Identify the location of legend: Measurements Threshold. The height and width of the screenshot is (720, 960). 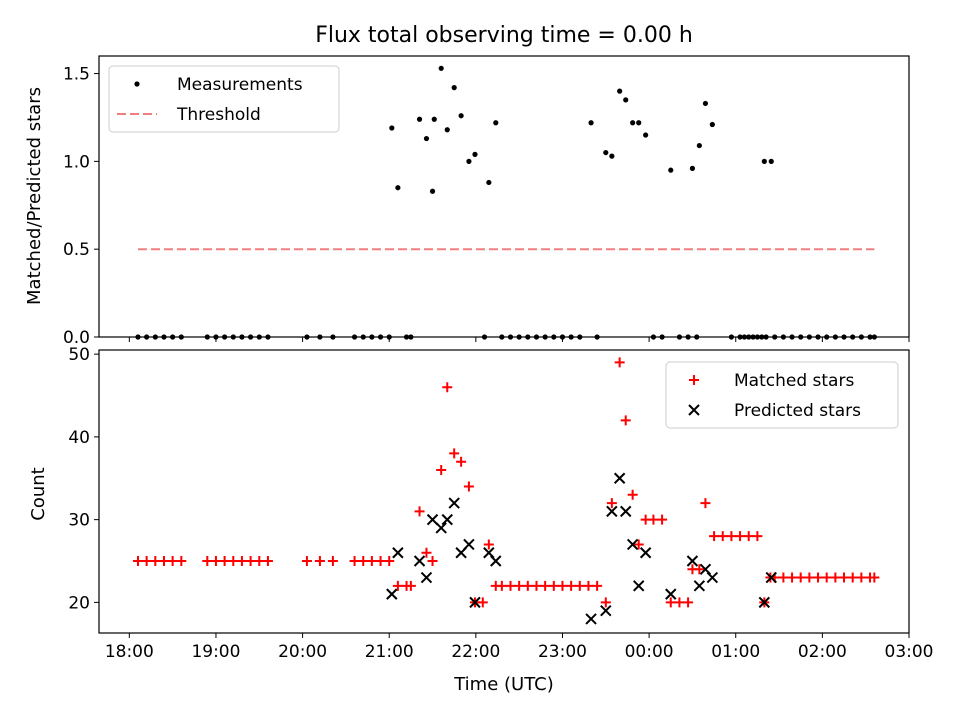
(224, 99).